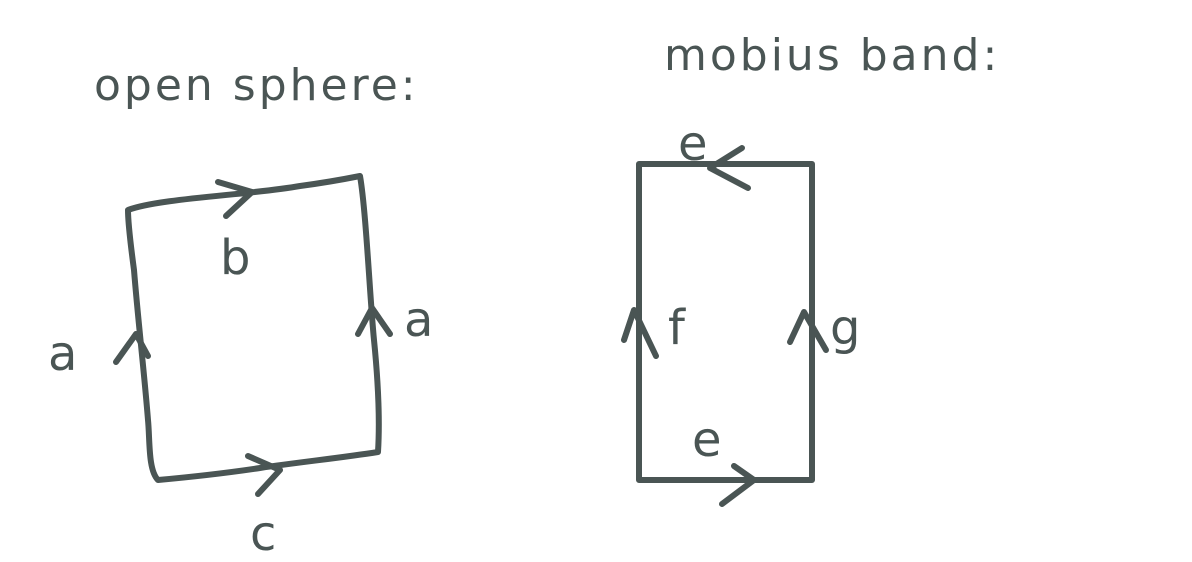 This screenshot has height=562, width=1192. I want to click on open-sphere-title: open sphere:, so click(256, 85).